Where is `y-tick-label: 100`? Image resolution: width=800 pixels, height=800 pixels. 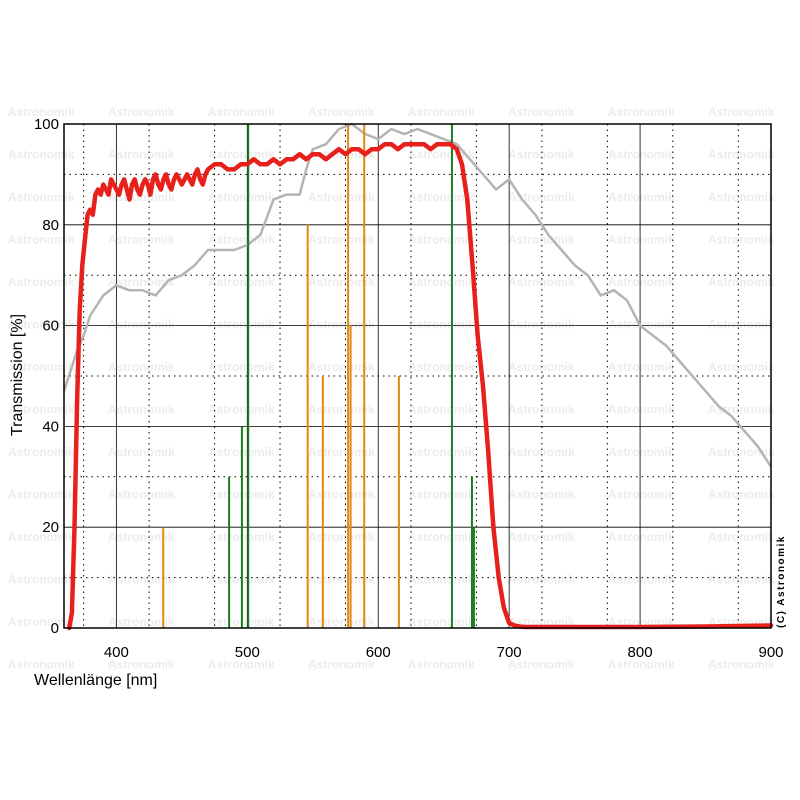
y-tick-label: 100 is located at coordinates (46, 124).